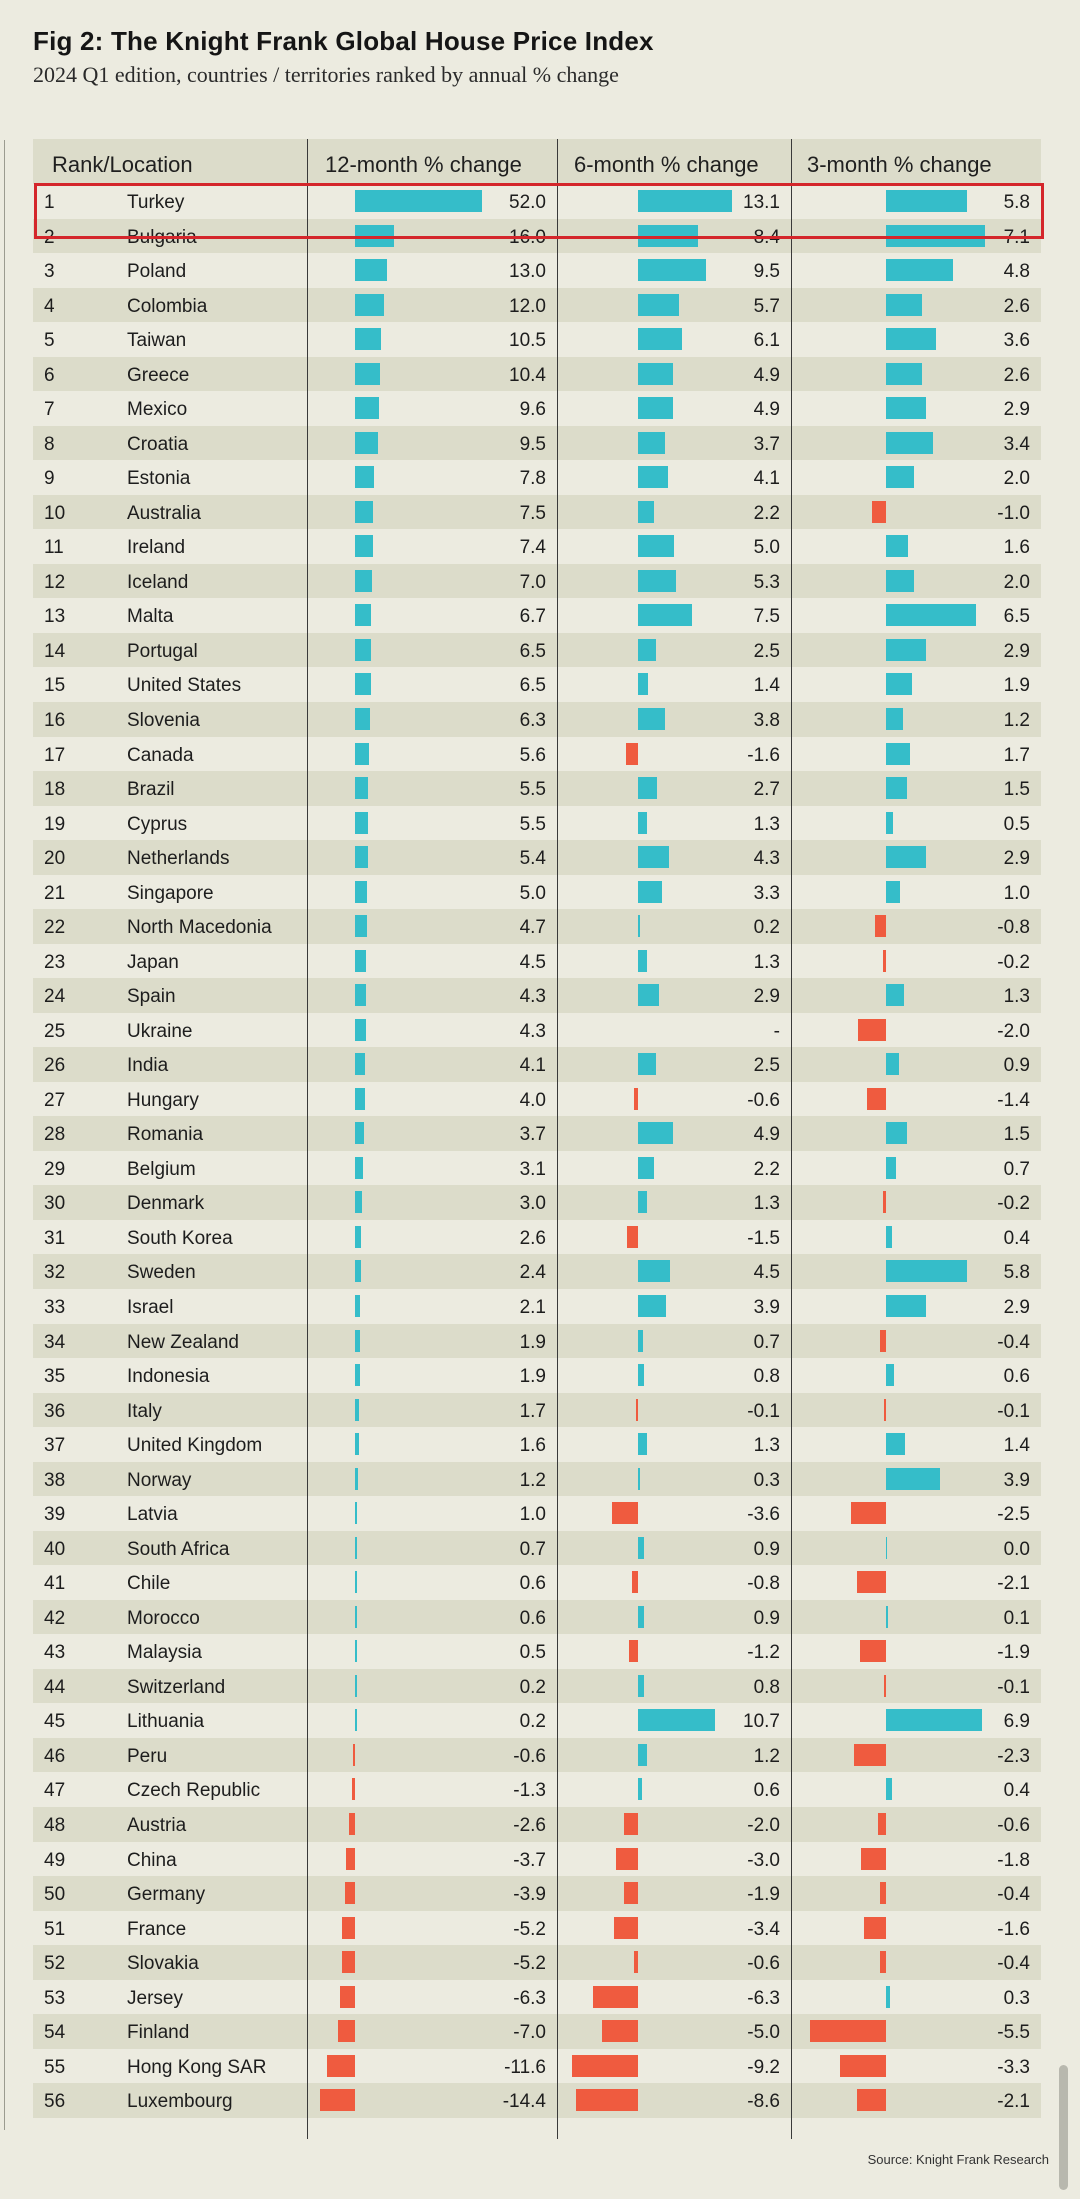 The height and width of the screenshot is (2199, 1080). What do you see at coordinates (55, 686) in the screenshot?
I see `rank-label: 15` at bounding box center [55, 686].